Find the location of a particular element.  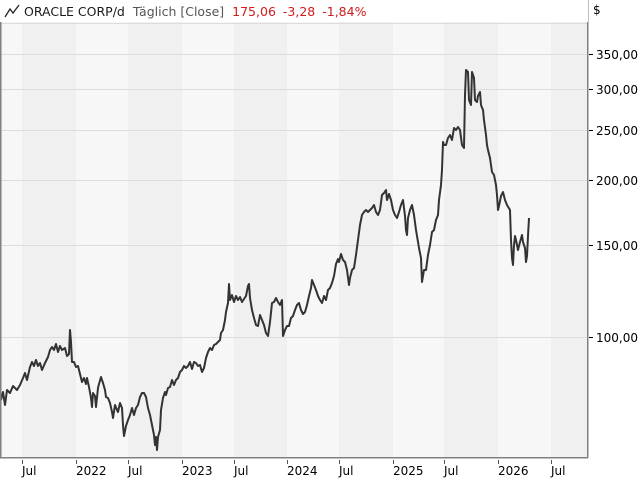

interval-label: Täglich [Close] is located at coordinates (178, 11).